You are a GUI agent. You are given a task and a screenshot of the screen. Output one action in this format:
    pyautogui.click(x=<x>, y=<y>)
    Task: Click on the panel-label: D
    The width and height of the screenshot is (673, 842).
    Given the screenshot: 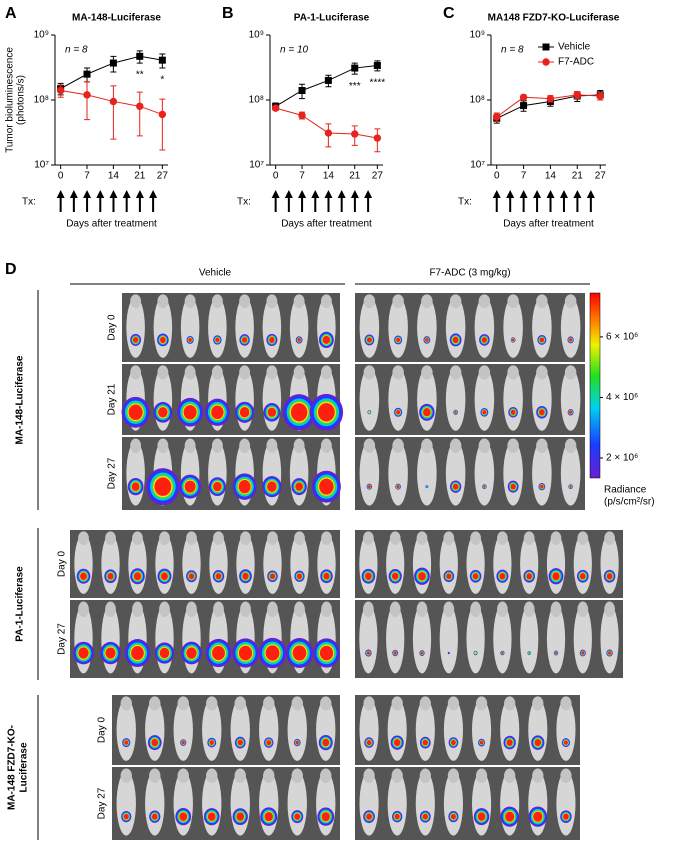 What is the action you would take?
    pyautogui.click(x=11, y=269)
    